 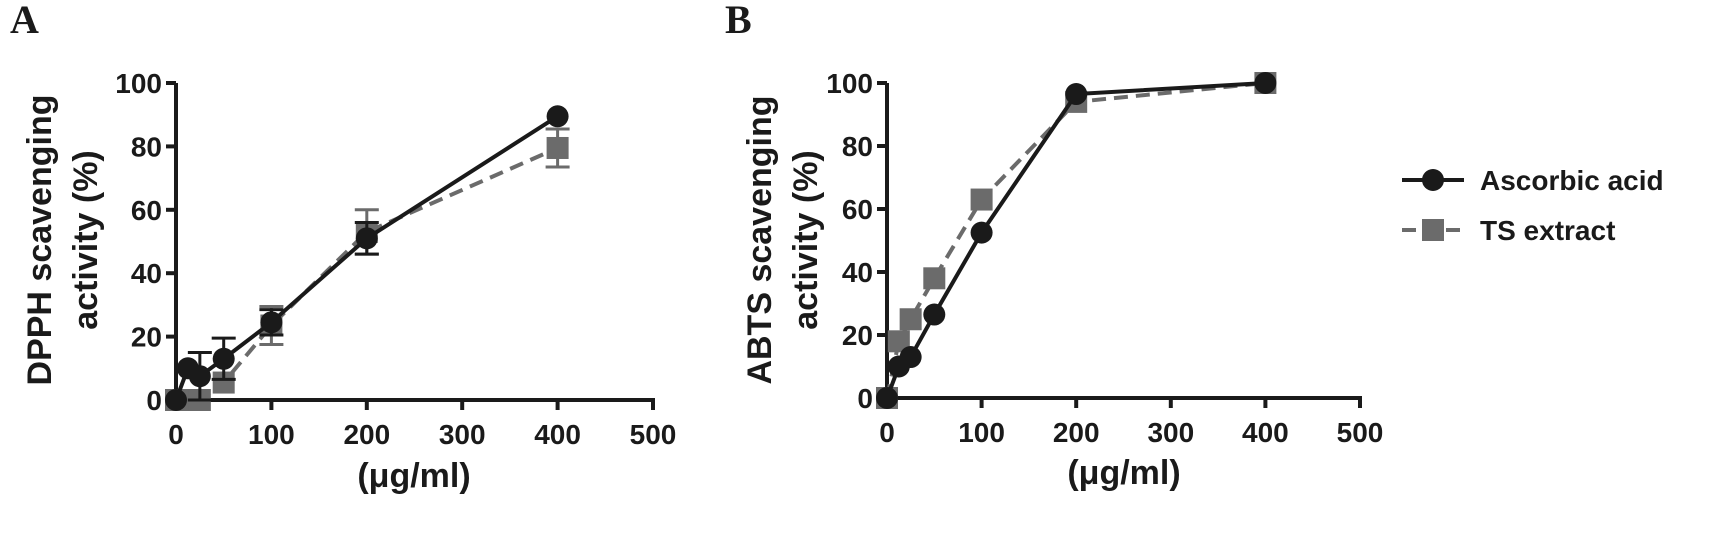 What do you see at coordinates (1075, 240) in the screenshot?
I see `series-line` at bounding box center [1075, 240].